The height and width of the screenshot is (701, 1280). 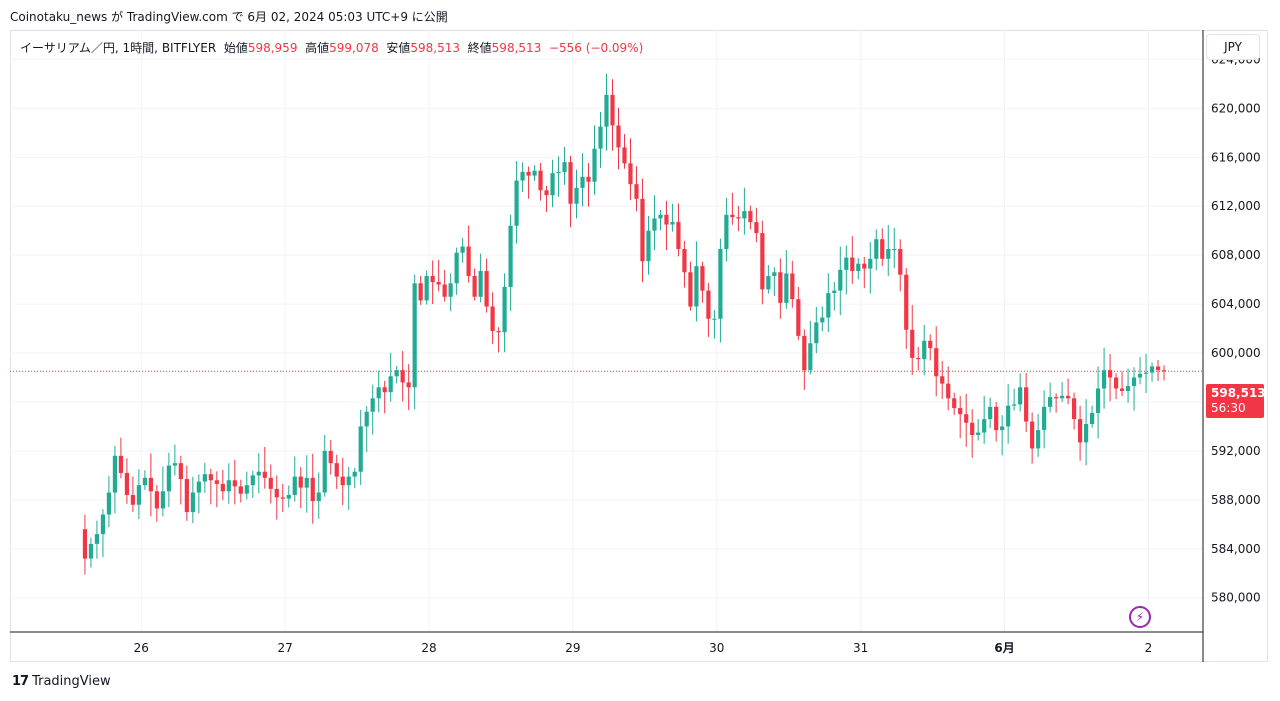 I want to click on x-tick-label: 31, so click(x=860, y=648).